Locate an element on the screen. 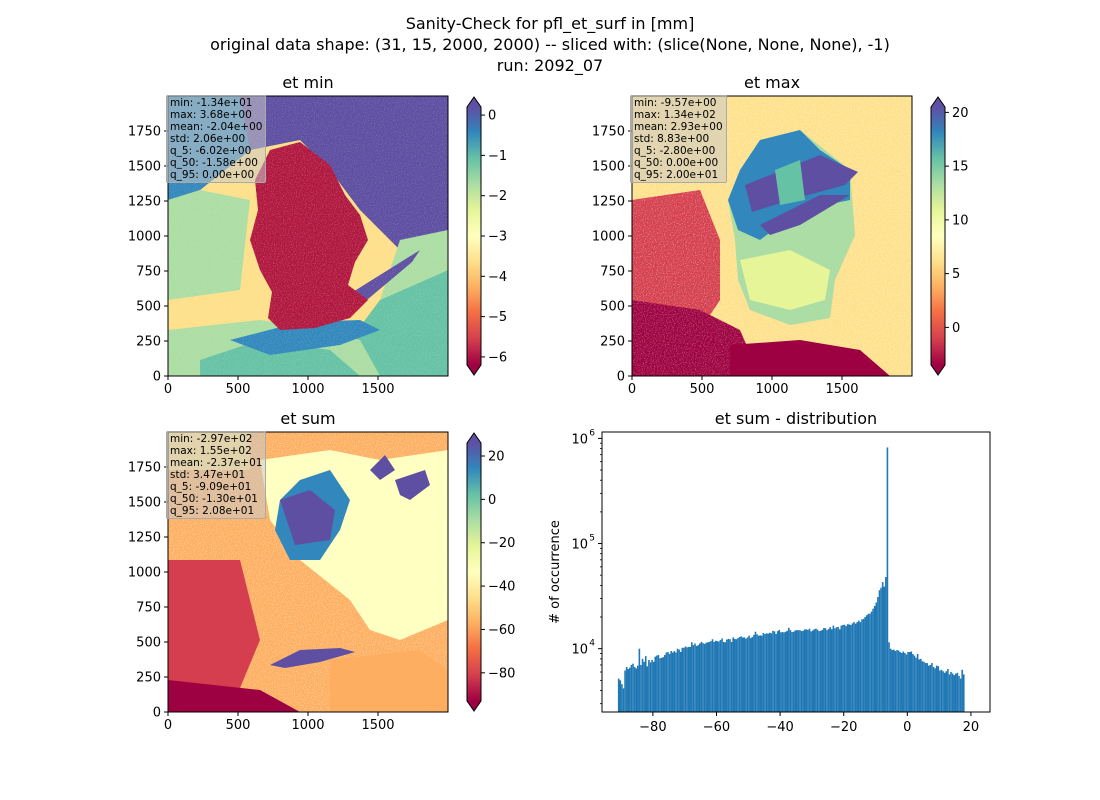  stat-max: max: 3.68e+00 is located at coordinates (211, 115).